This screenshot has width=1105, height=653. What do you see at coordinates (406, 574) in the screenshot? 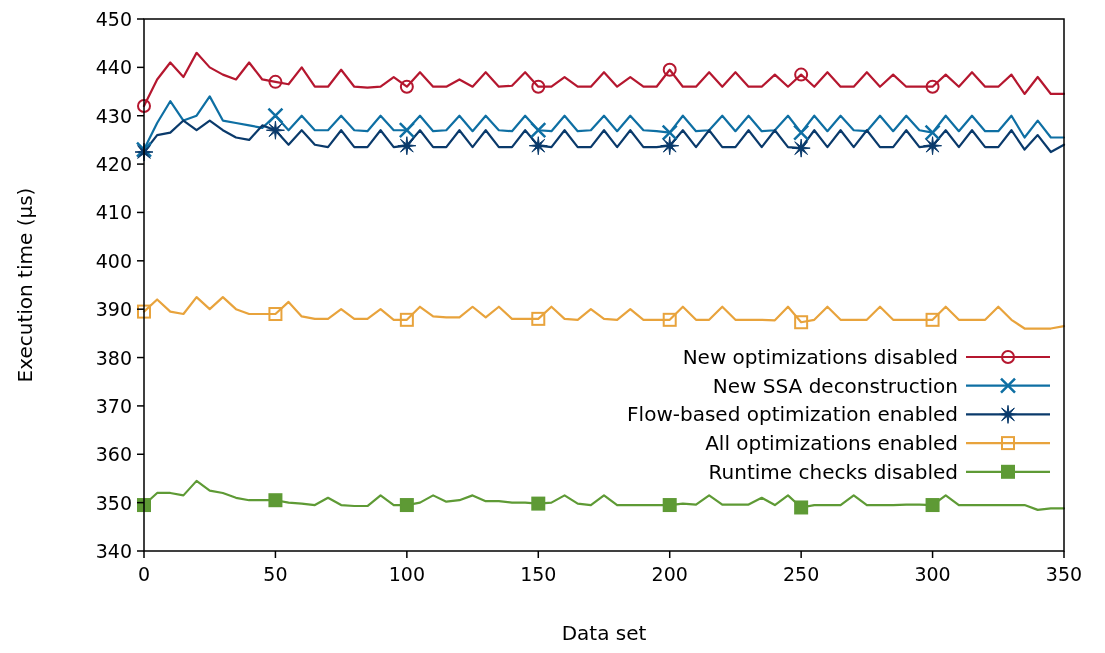
I see `x-tick-label: 100` at bounding box center [406, 574].